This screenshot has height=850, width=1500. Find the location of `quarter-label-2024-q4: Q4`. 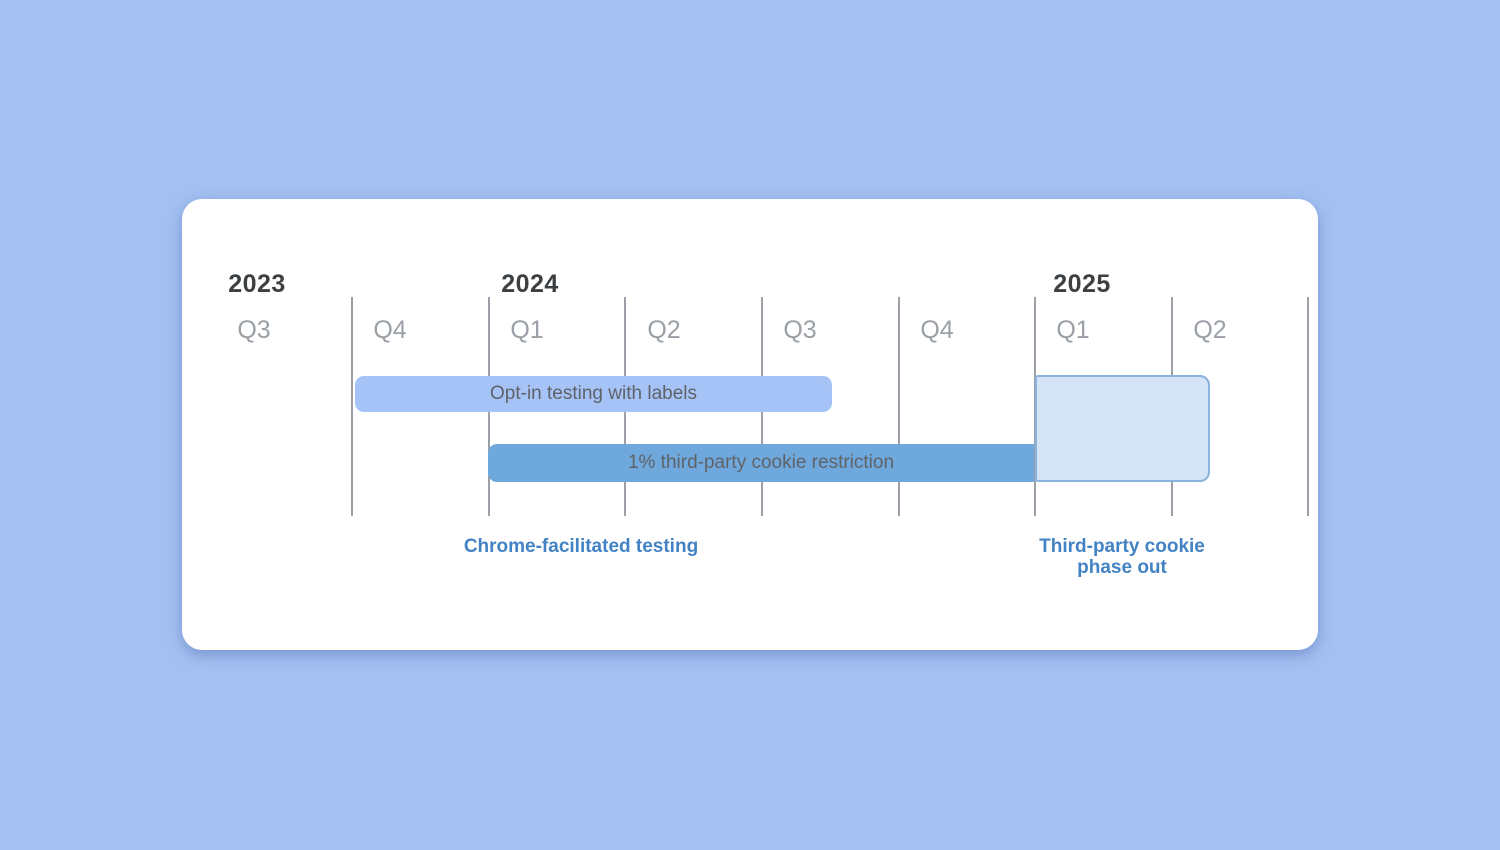

quarter-label-2024-q4: Q4 is located at coordinates (937, 330).